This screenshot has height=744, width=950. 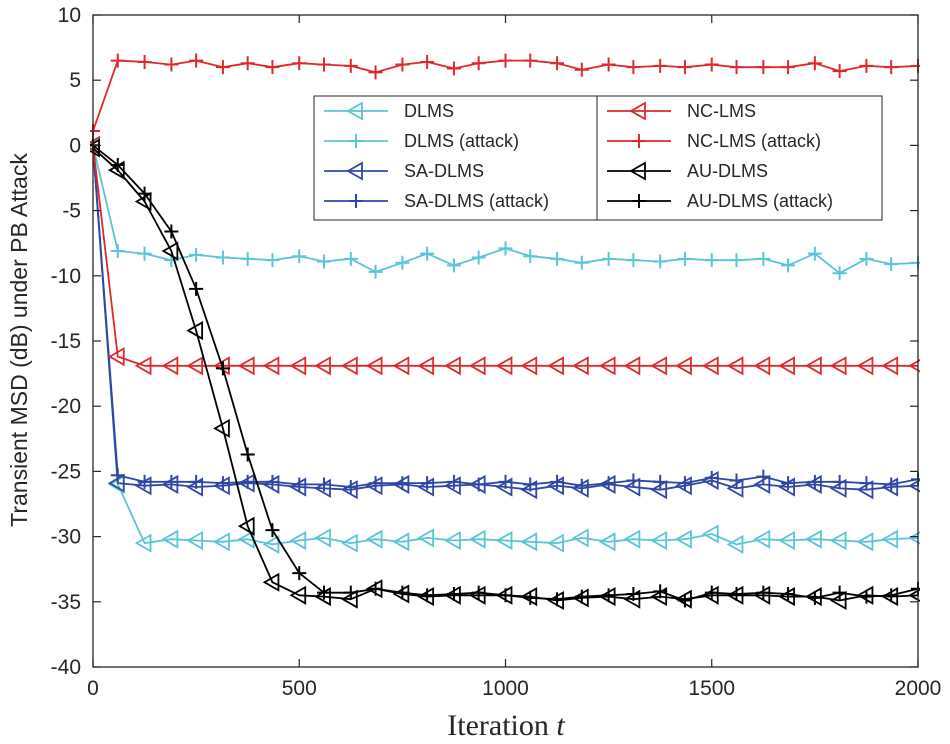 I want to click on legend-marker-dlms-attack, so click(x=356, y=141).